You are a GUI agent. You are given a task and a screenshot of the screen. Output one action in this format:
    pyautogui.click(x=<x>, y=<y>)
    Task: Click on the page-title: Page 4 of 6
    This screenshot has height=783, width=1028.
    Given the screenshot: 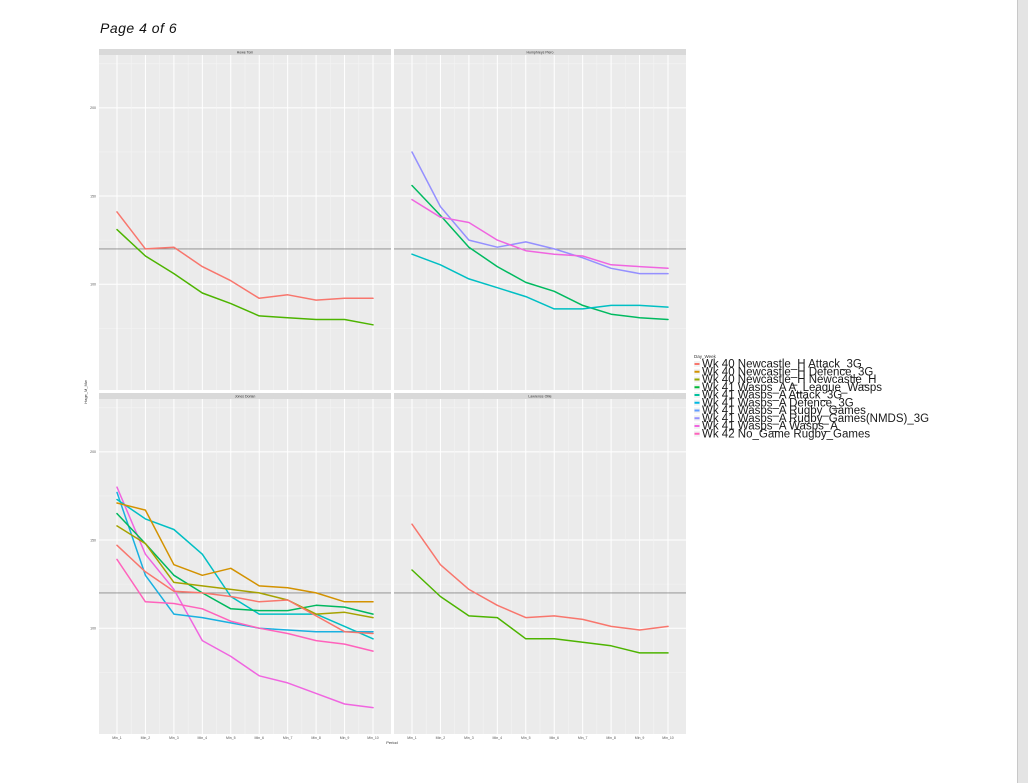 What is the action you would take?
    pyautogui.click(x=139, y=28)
    